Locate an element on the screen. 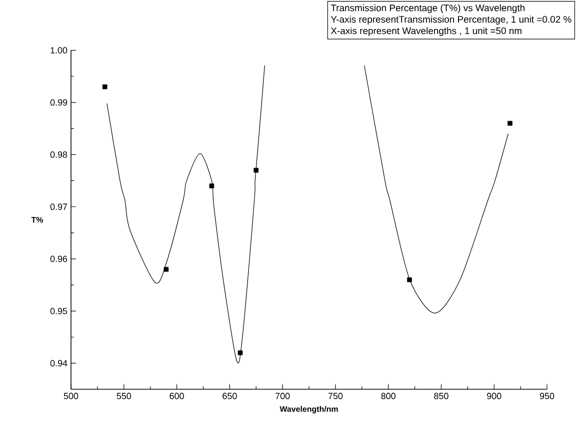 The image size is (576, 441). x-tick-label: 950 is located at coordinates (547, 396).